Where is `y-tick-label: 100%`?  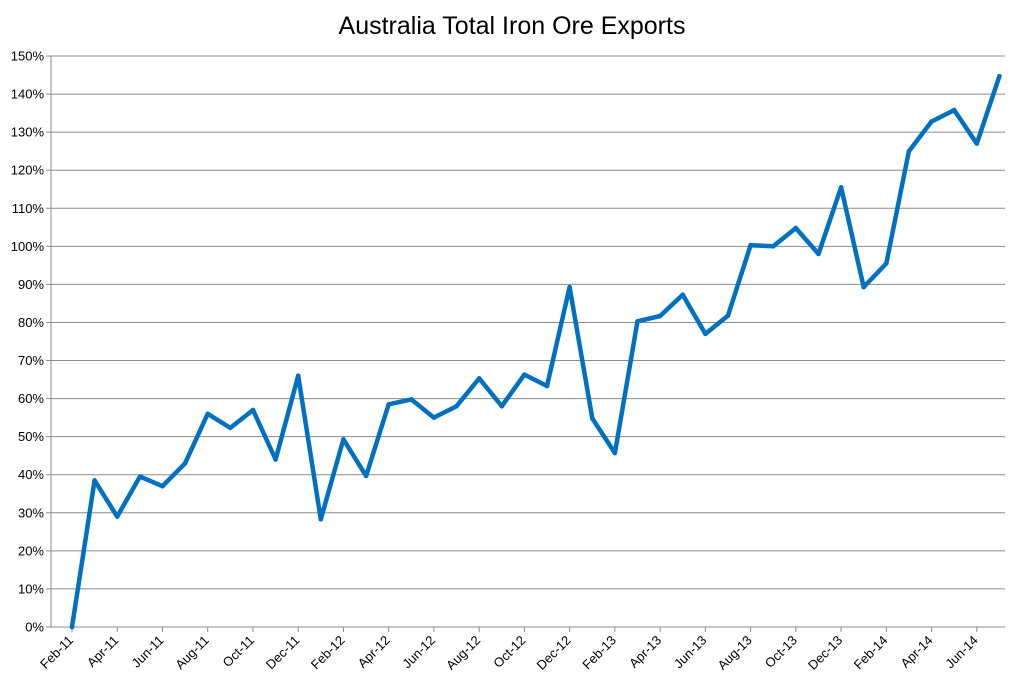
y-tick-label: 100% is located at coordinates (28, 246).